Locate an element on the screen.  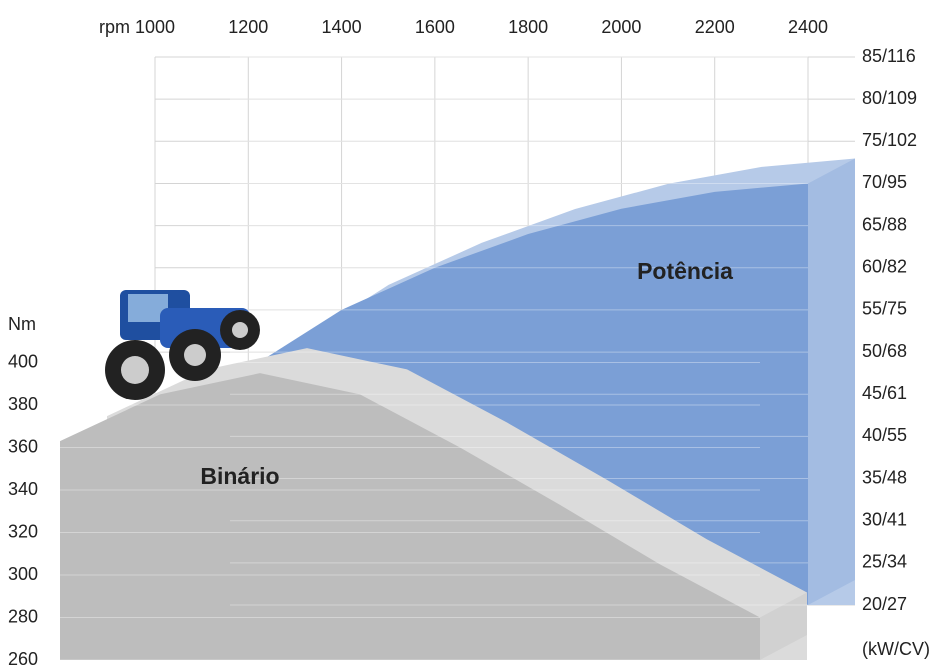
y2-tick-label: 75/102 is located at coordinates (889, 140).